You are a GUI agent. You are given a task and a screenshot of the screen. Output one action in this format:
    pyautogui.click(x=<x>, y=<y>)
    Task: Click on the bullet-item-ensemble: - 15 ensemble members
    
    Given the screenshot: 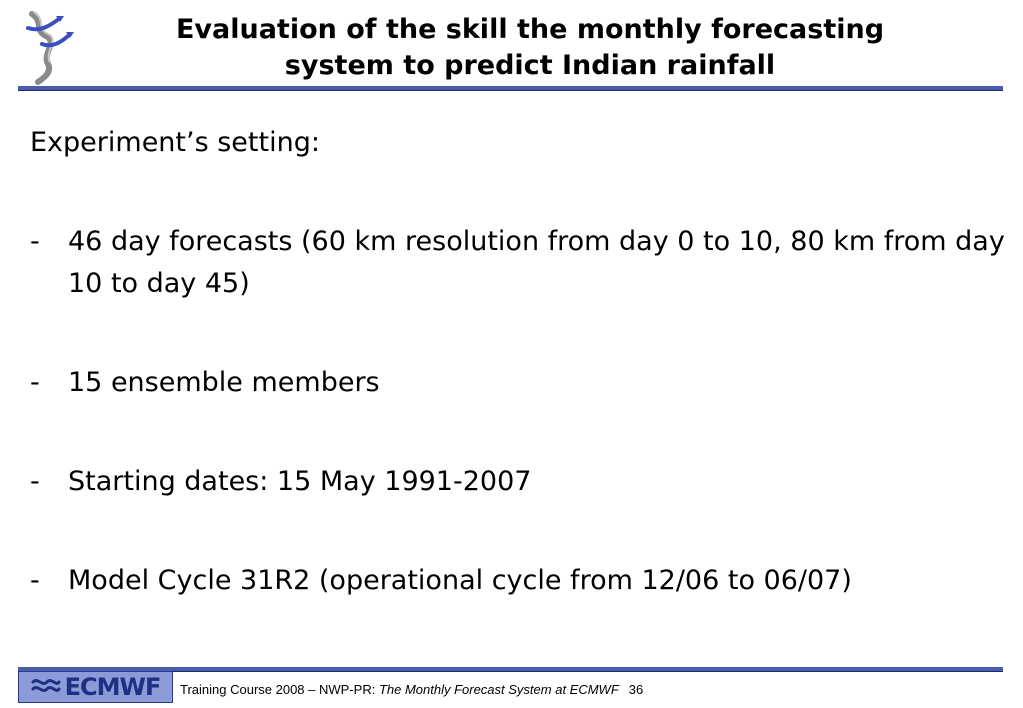 What is the action you would take?
    pyautogui.click(x=517, y=383)
    